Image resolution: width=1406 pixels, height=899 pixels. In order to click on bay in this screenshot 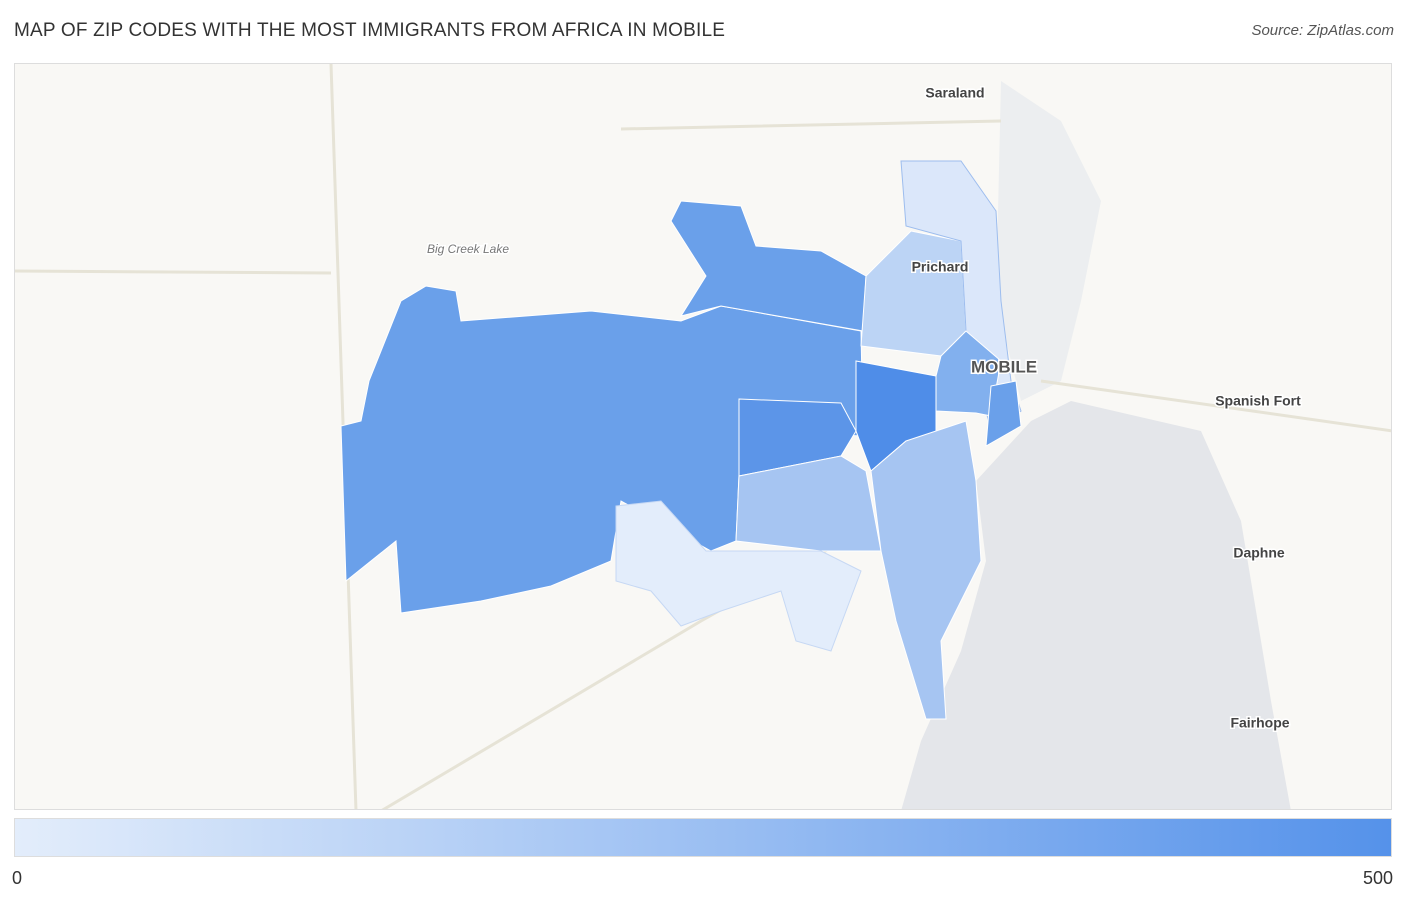, I will do `click(1096, 605)`.